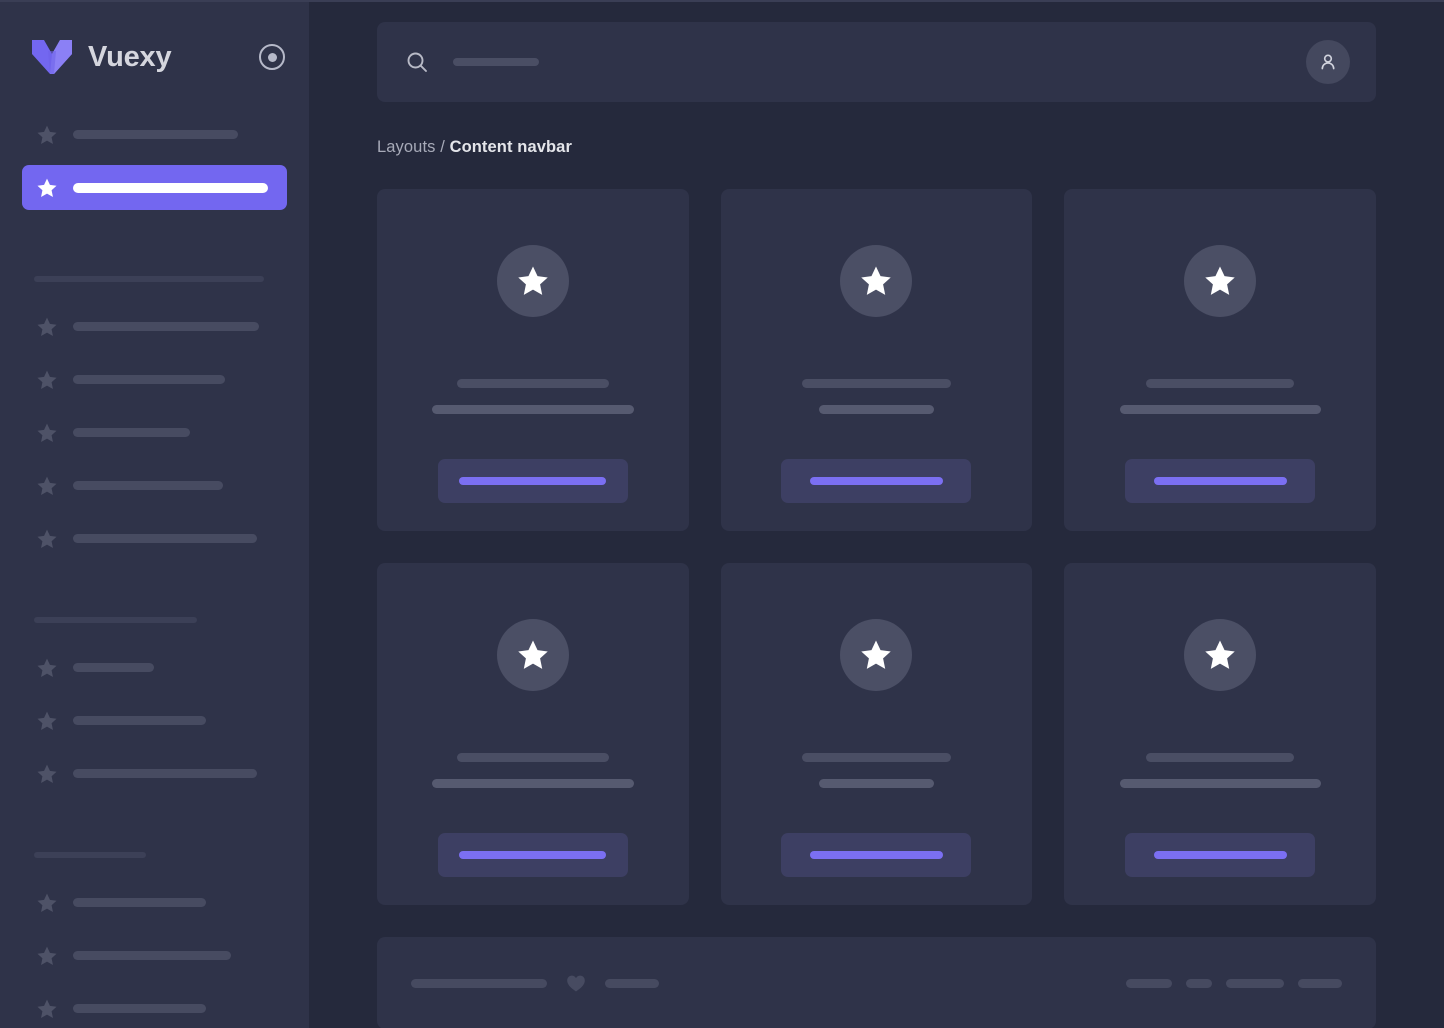 This screenshot has width=1444, height=1028. I want to click on heart-icon, so click(576, 983).